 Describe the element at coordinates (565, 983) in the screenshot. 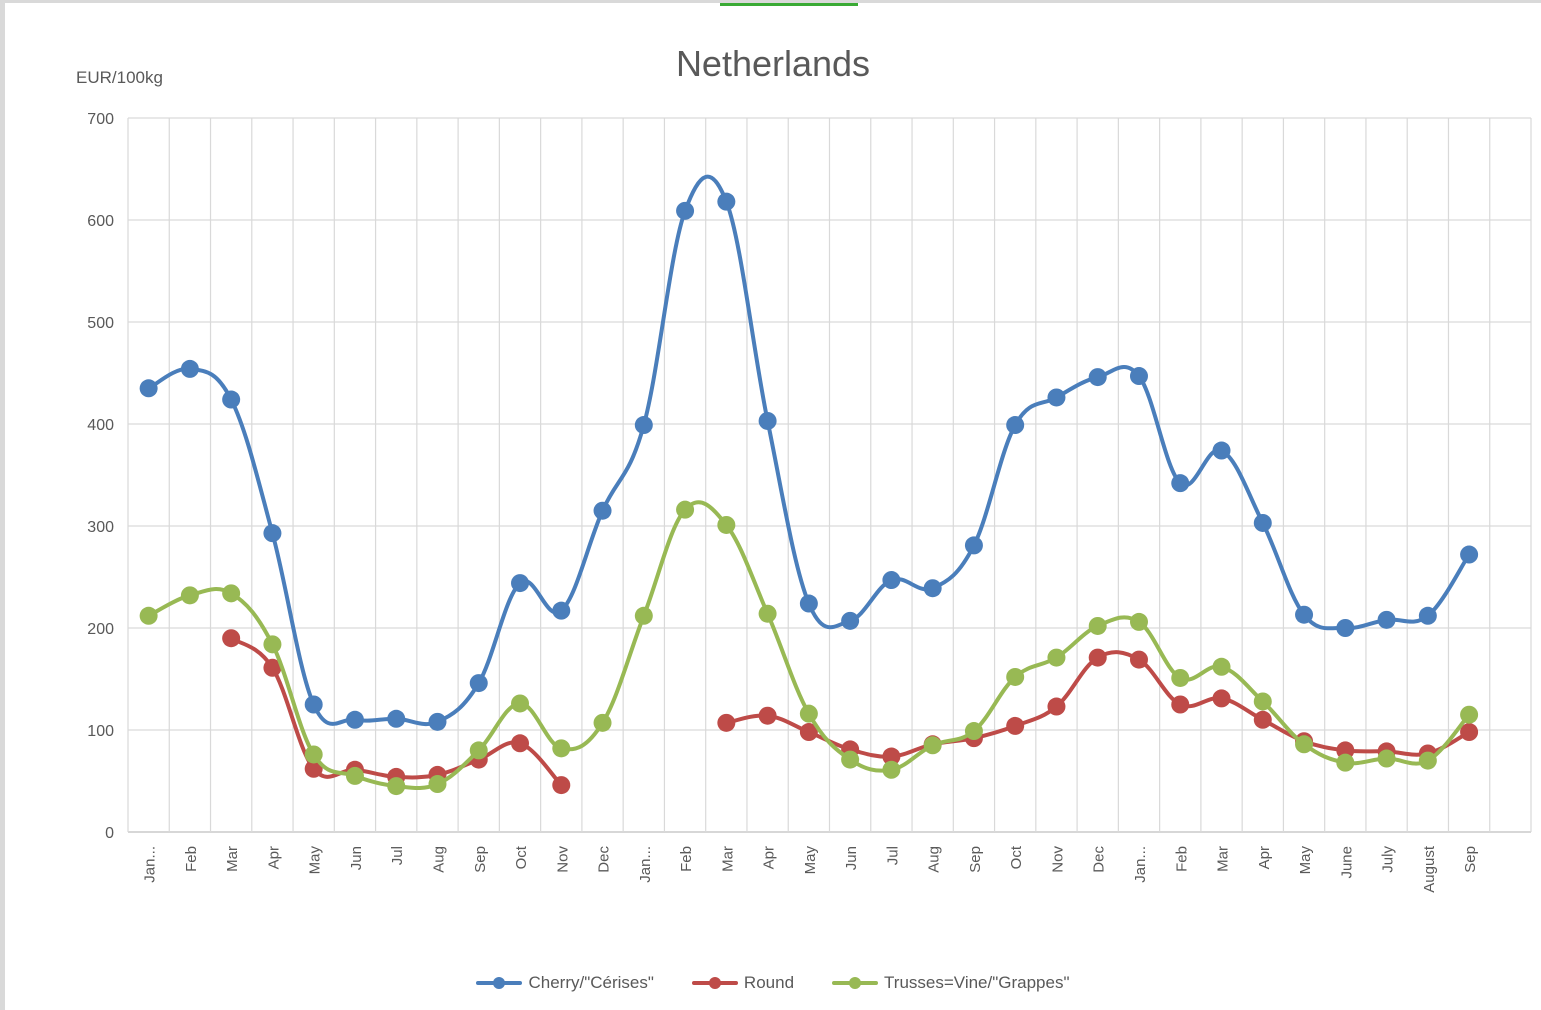

I see `legend-item-0: Cherry/"Cérises"` at that location.